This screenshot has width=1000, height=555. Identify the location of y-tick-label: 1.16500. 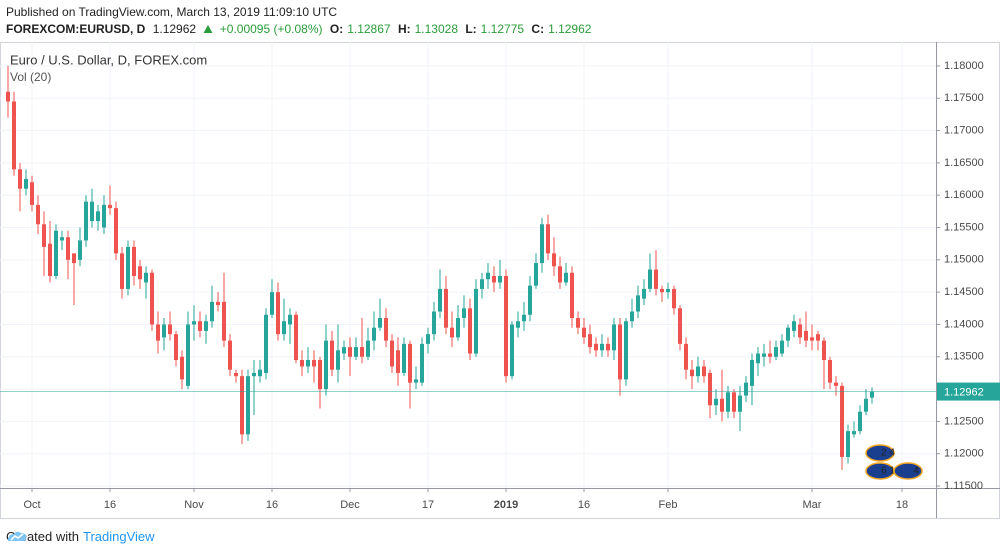
(964, 163).